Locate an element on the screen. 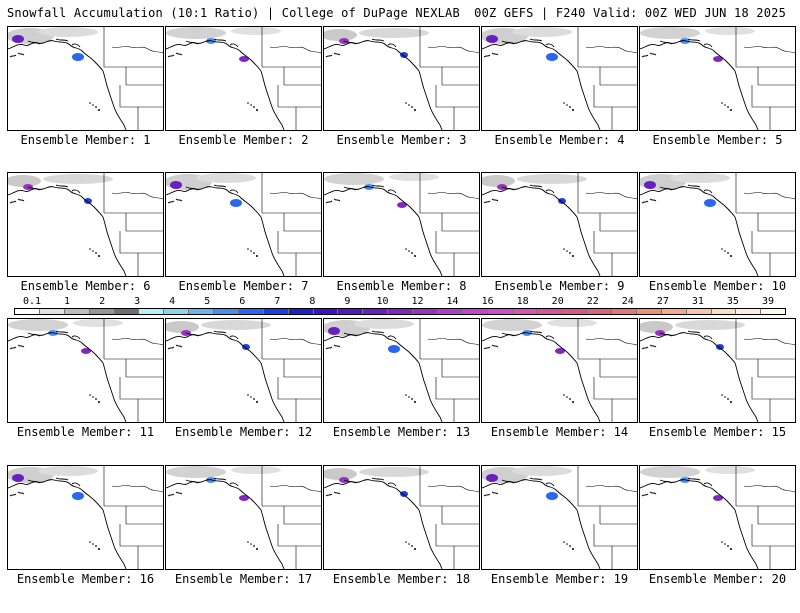 The height and width of the screenshot is (613, 800). ensemble-member-panel: Ensemble Member: 5 is located at coordinates (717, 100).